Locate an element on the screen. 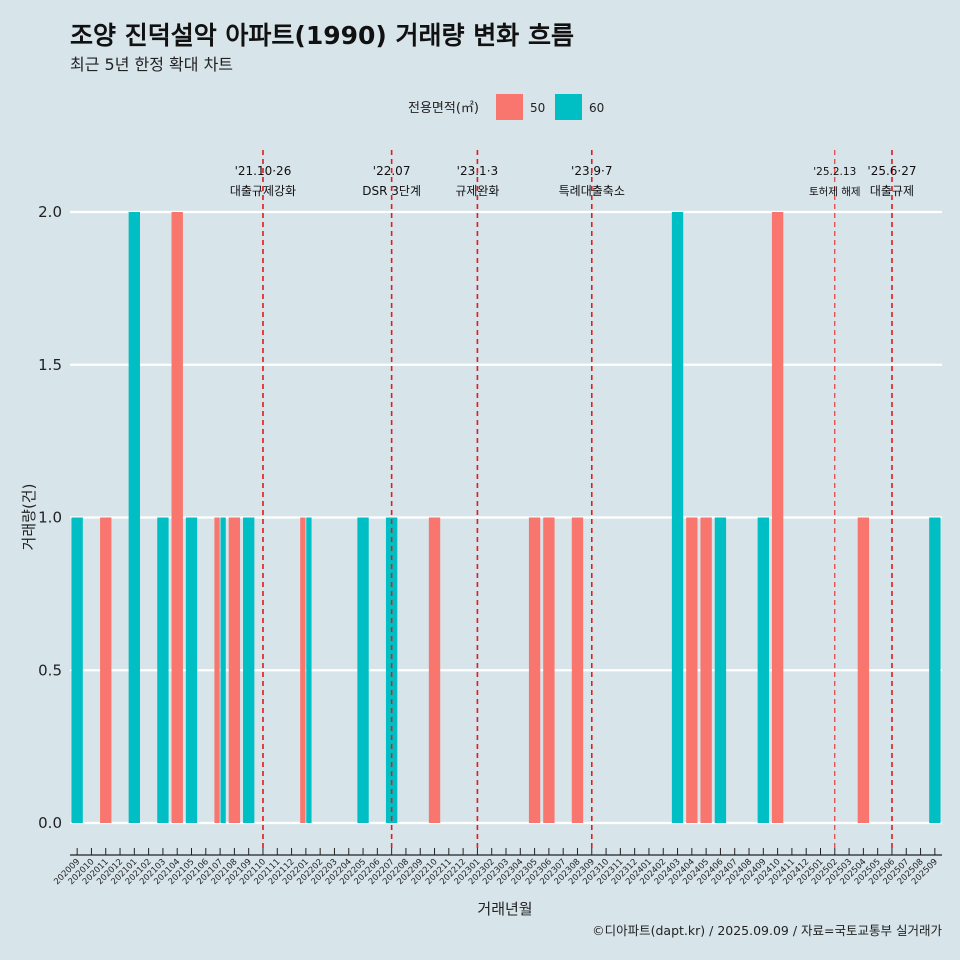 The width and height of the screenshot is (960, 960). event-label: 특례대출축소 is located at coordinates (592, 191).